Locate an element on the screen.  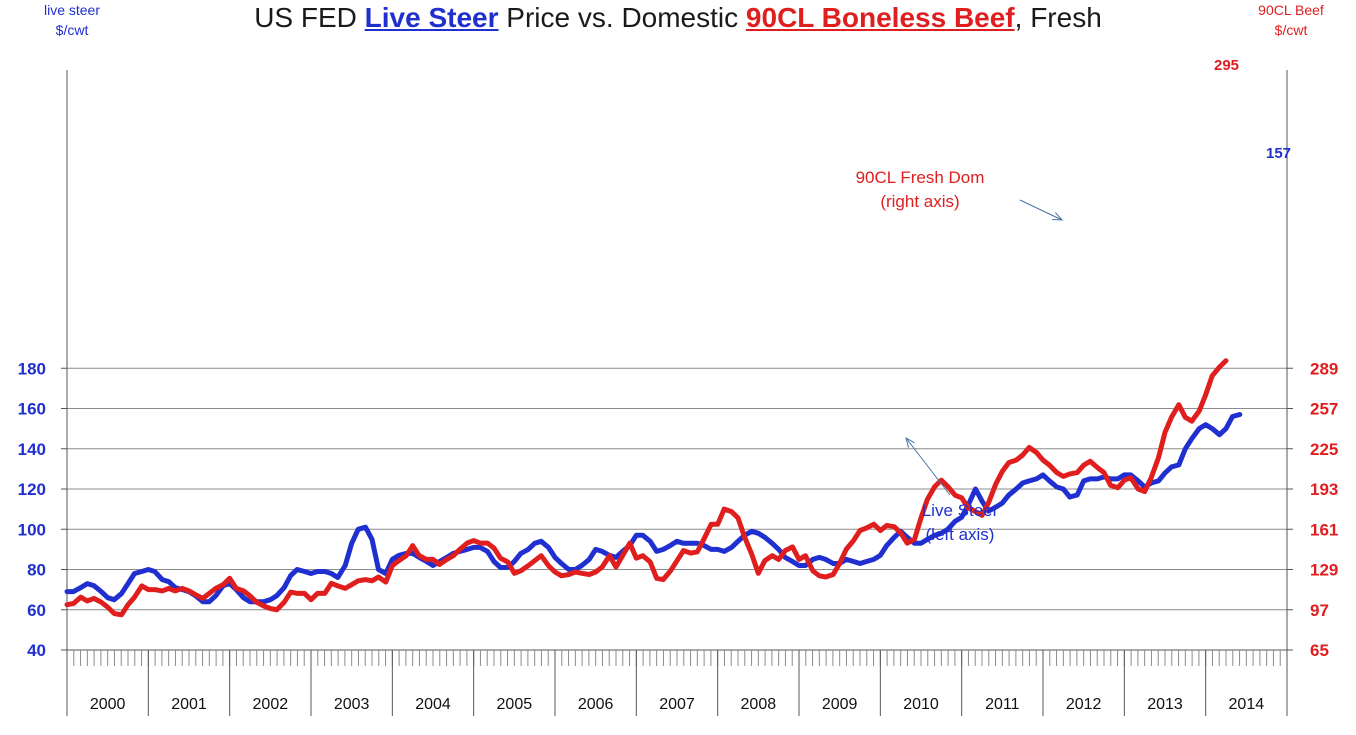
right-axis-tick-label: 65 is located at coordinates (1319, 650).